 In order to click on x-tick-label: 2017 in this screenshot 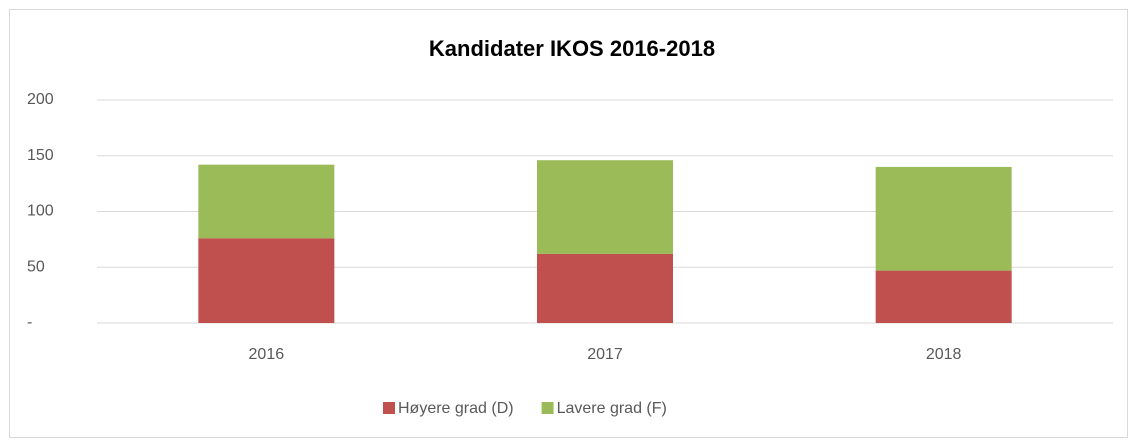, I will do `click(605, 354)`.